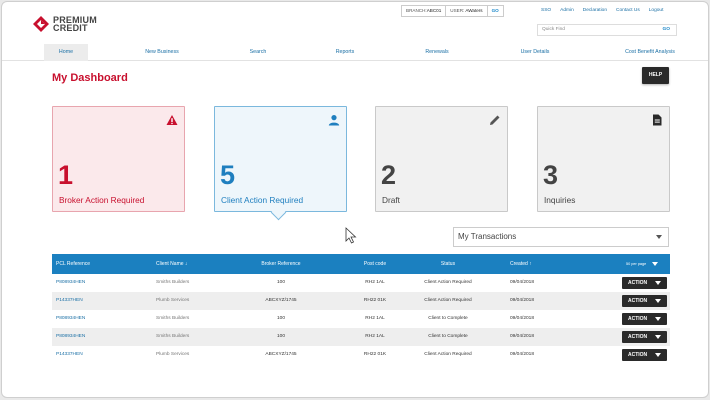 This screenshot has width=710, height=400. I want to click on card-label: Client Action Required, so click(262, 200).